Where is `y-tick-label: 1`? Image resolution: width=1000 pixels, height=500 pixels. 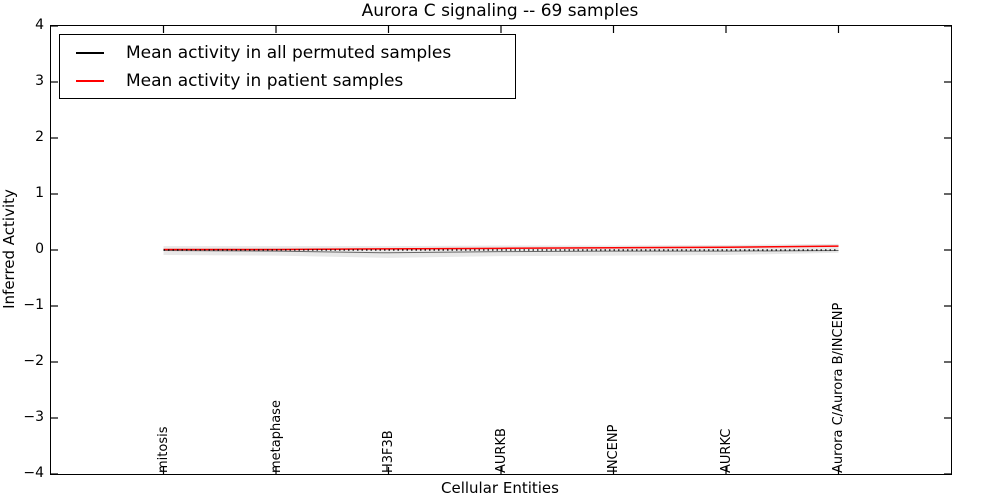
y-tick-label: 1 is located at coordinates (39, 193).